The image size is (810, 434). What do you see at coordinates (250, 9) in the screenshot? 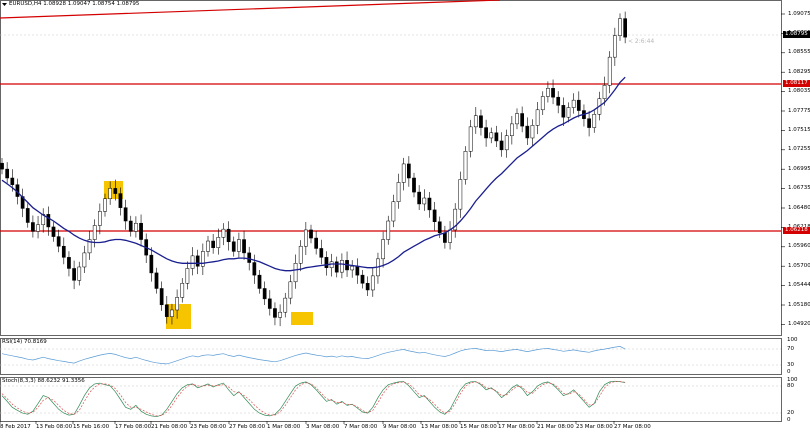
I see `trend-line` at bounding box center [250, 9].